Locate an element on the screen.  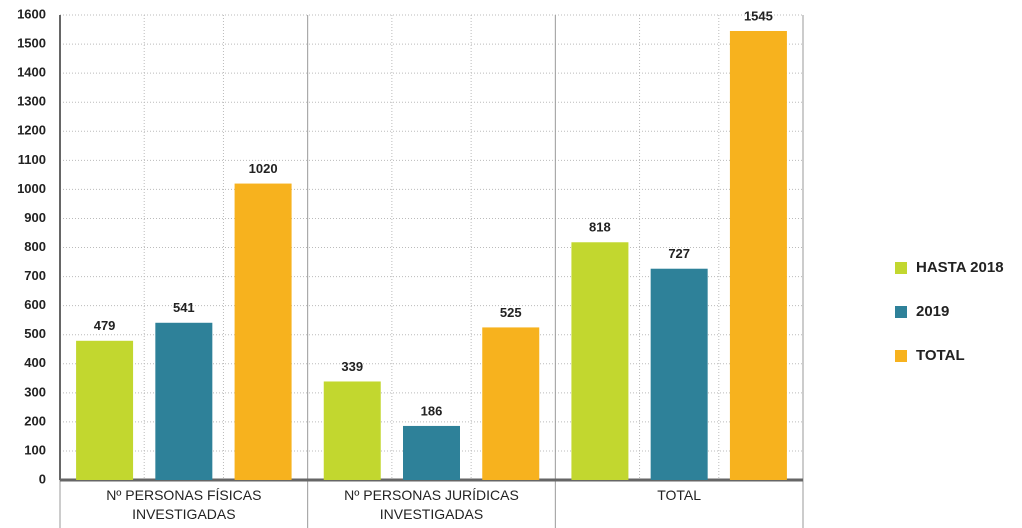
y-tick-label: 1000 is located at coordinates (31, 188).